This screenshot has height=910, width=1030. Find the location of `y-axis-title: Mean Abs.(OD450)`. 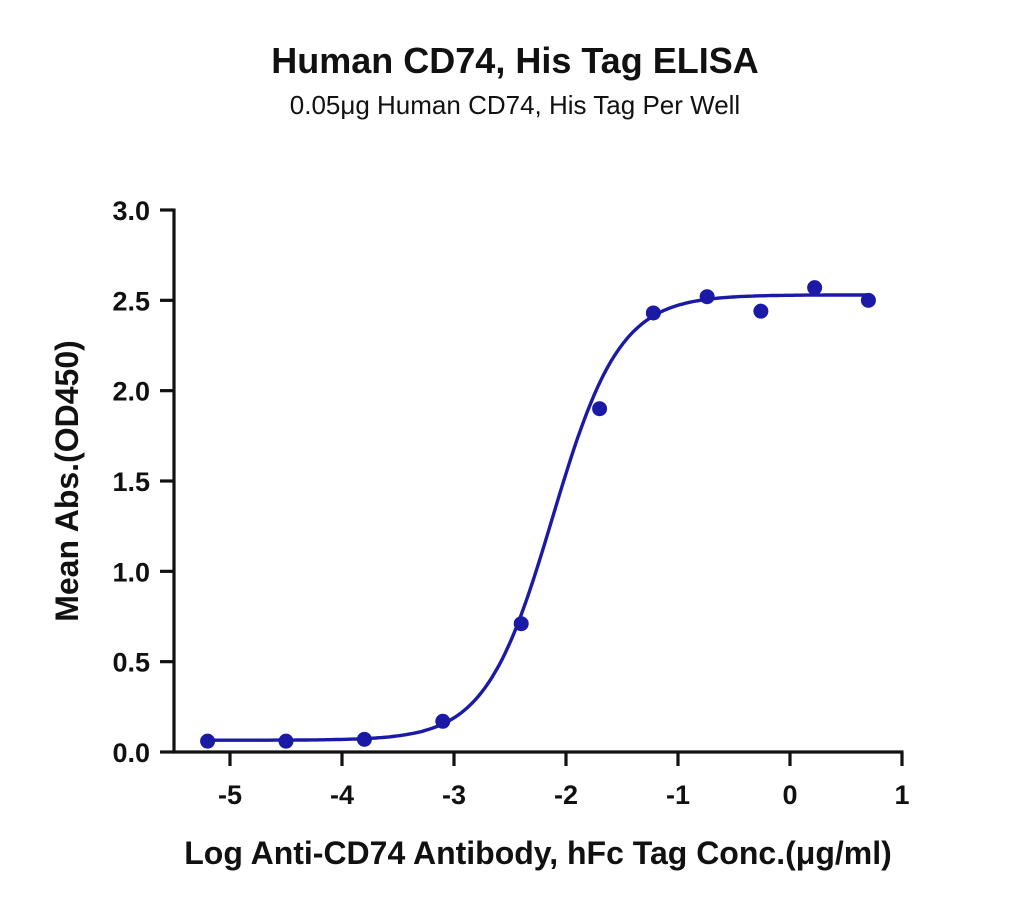

y-axis-title: Mean Abs.(OD450) is located at coordinates (67, 481).